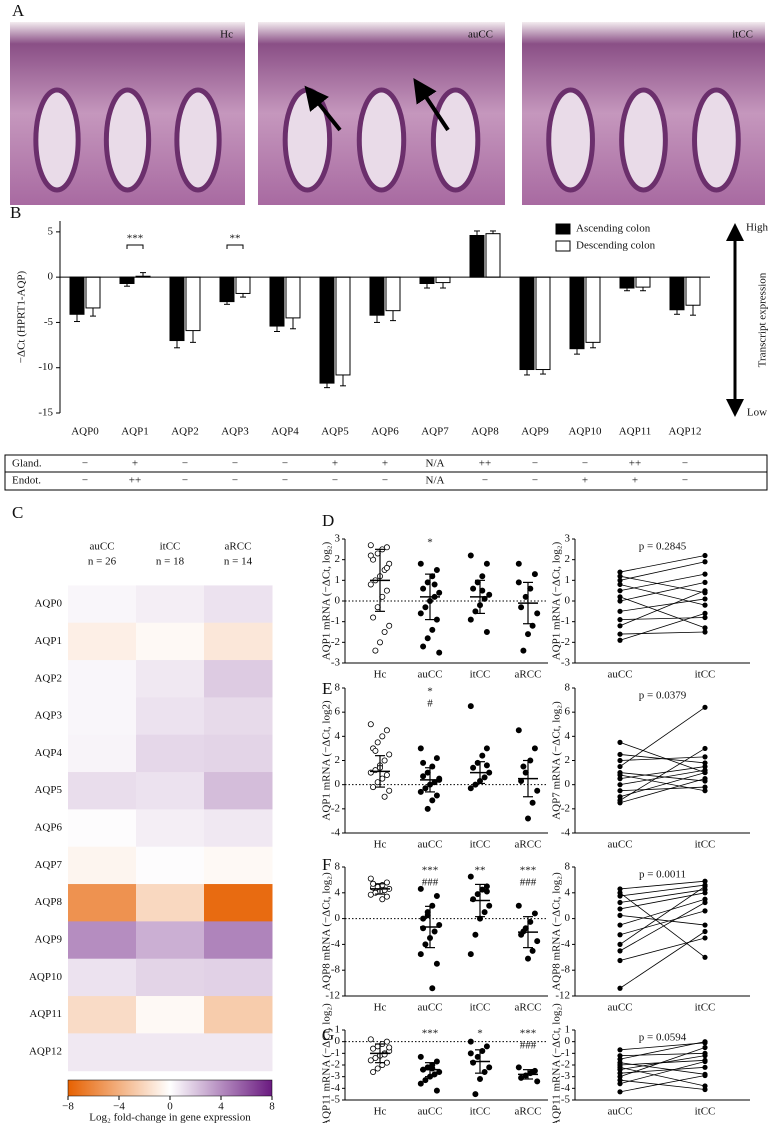 This screenshot has height=1123, width=775. I want to click on y-tick-label: -1, so click(335, 1053).